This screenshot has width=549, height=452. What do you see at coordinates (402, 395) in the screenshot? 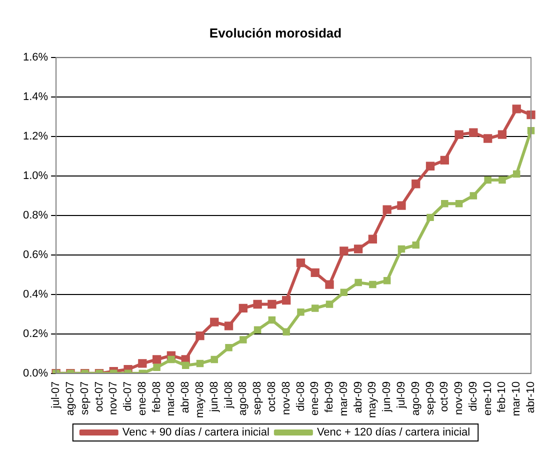
I see `x-tick-label: jul-09` at bounding box center [402, 395].